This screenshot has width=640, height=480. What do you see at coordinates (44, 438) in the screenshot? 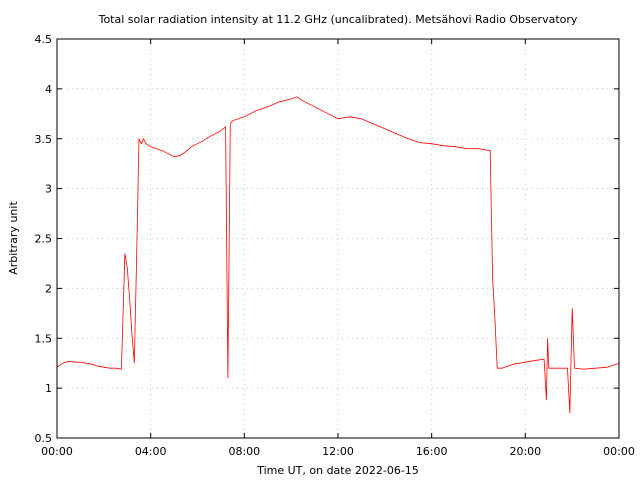
I see `y-tick-label: 0.5` at bounding box center [44, 438].